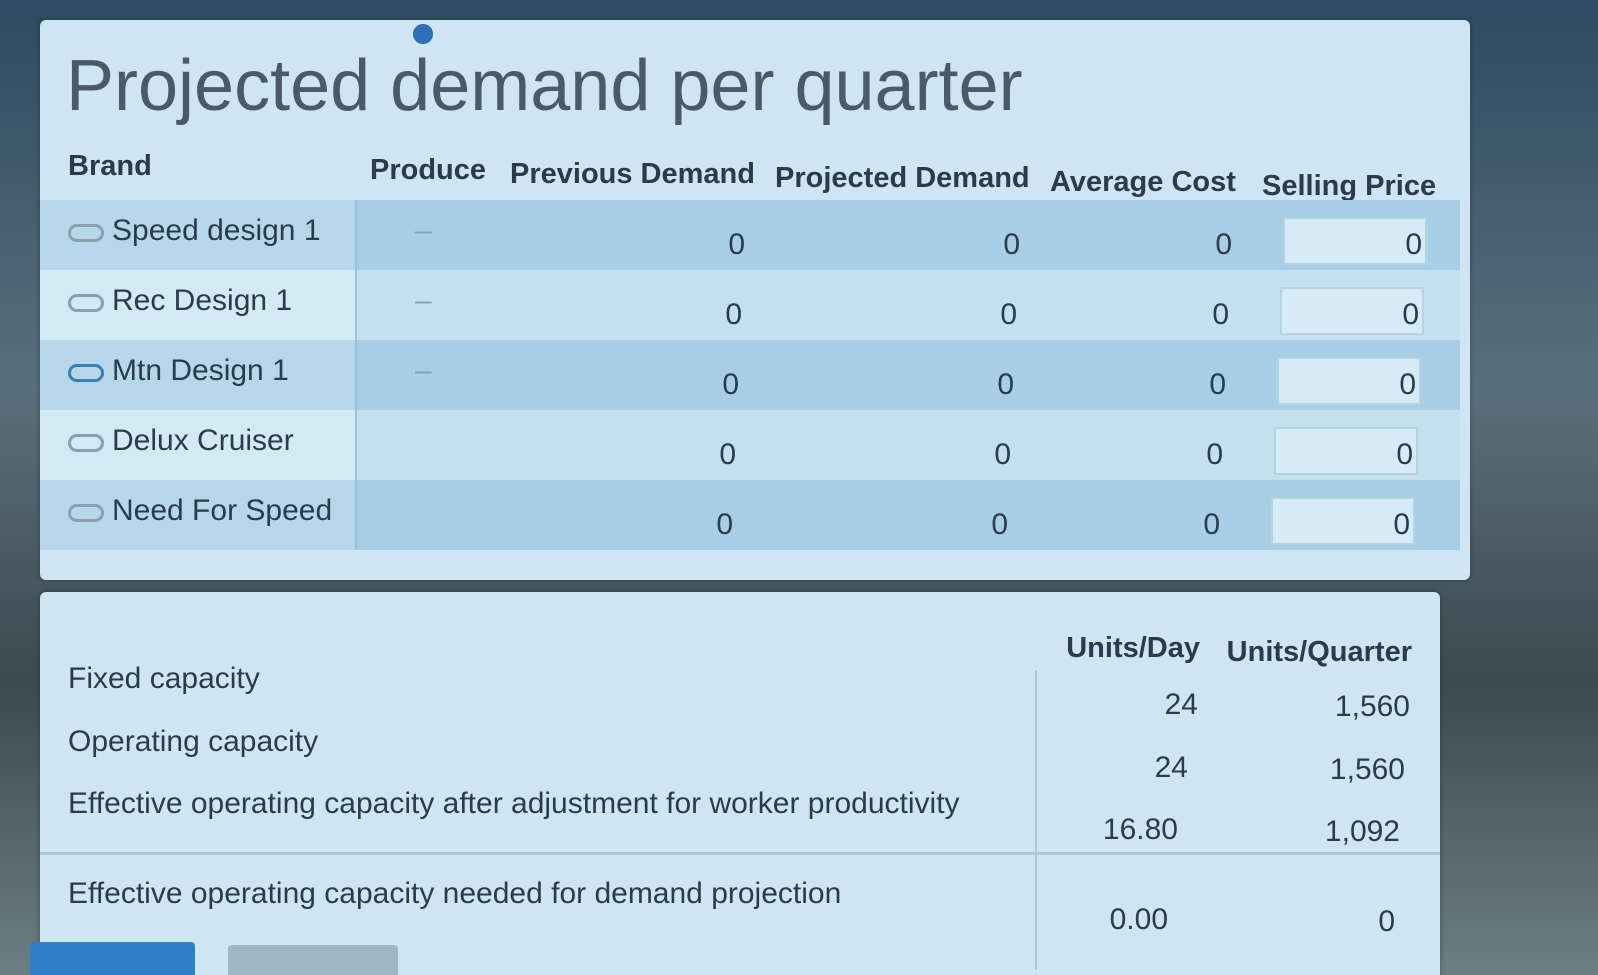 The image size is (1598, 975). I want to click on column-header: Average Cost, so click(1143, 182).